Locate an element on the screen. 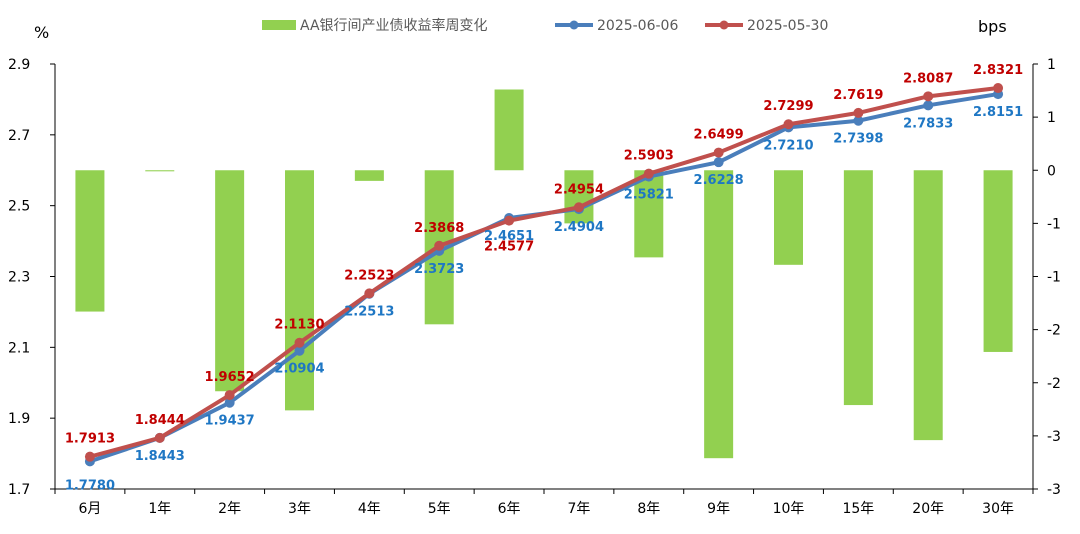 This screenshot has height=534, width=1080. data-label-2025-05-30: 2.4954 is located at coordinates (579, 189).